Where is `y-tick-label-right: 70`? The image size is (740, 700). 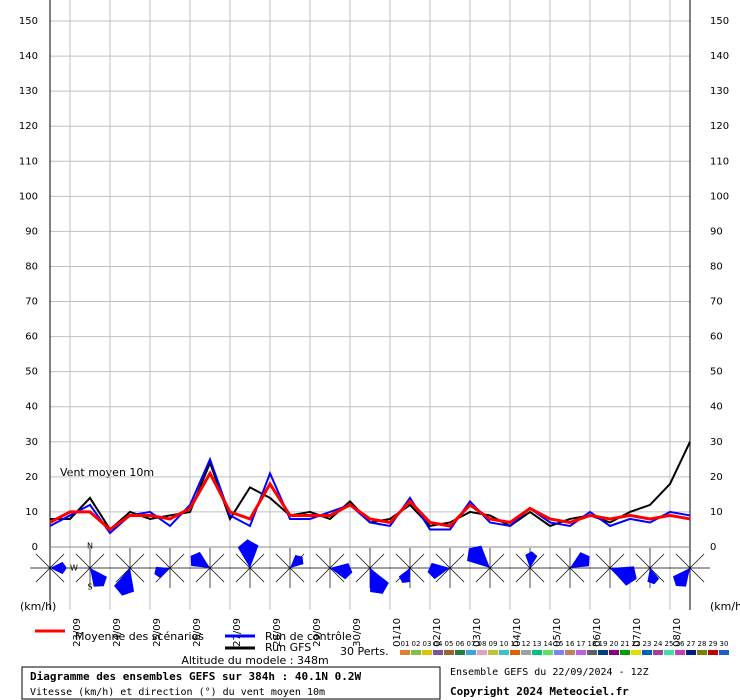
y-tick-label-right: 70 is located at coordinates (716, 302).